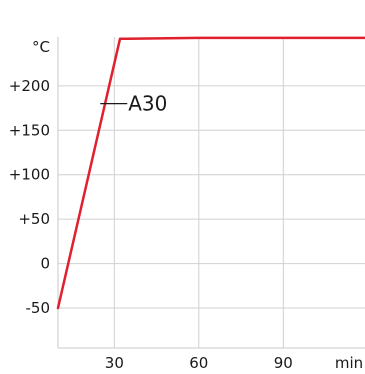  I want to click on y-tick-label: +50, so click(34, 219).